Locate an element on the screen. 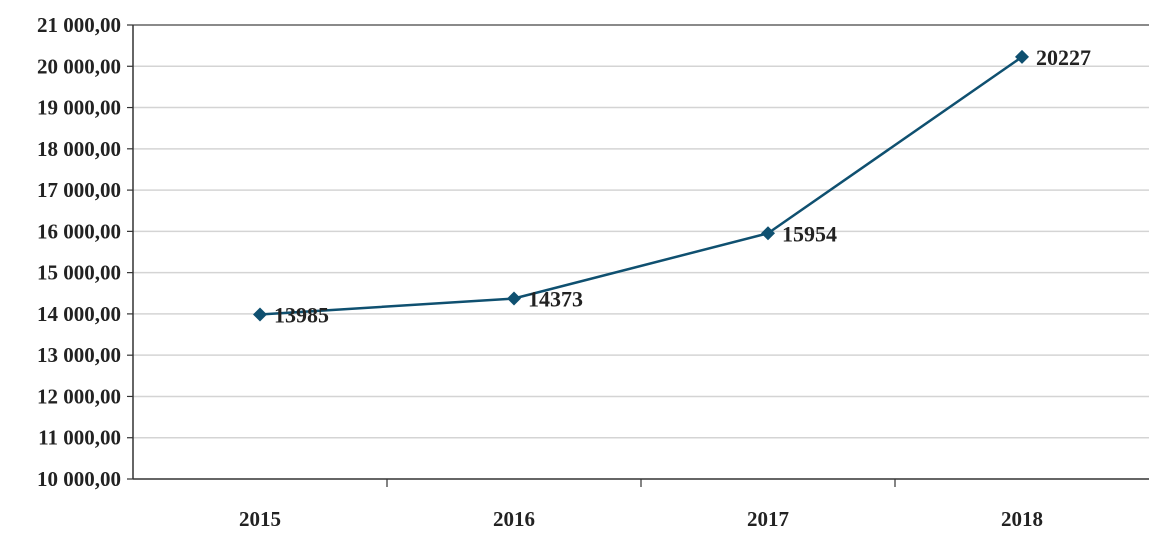 This screenshot has width=1149, height=534. y-tick-label: 10 000,00 is located at coordinates (79, 479).